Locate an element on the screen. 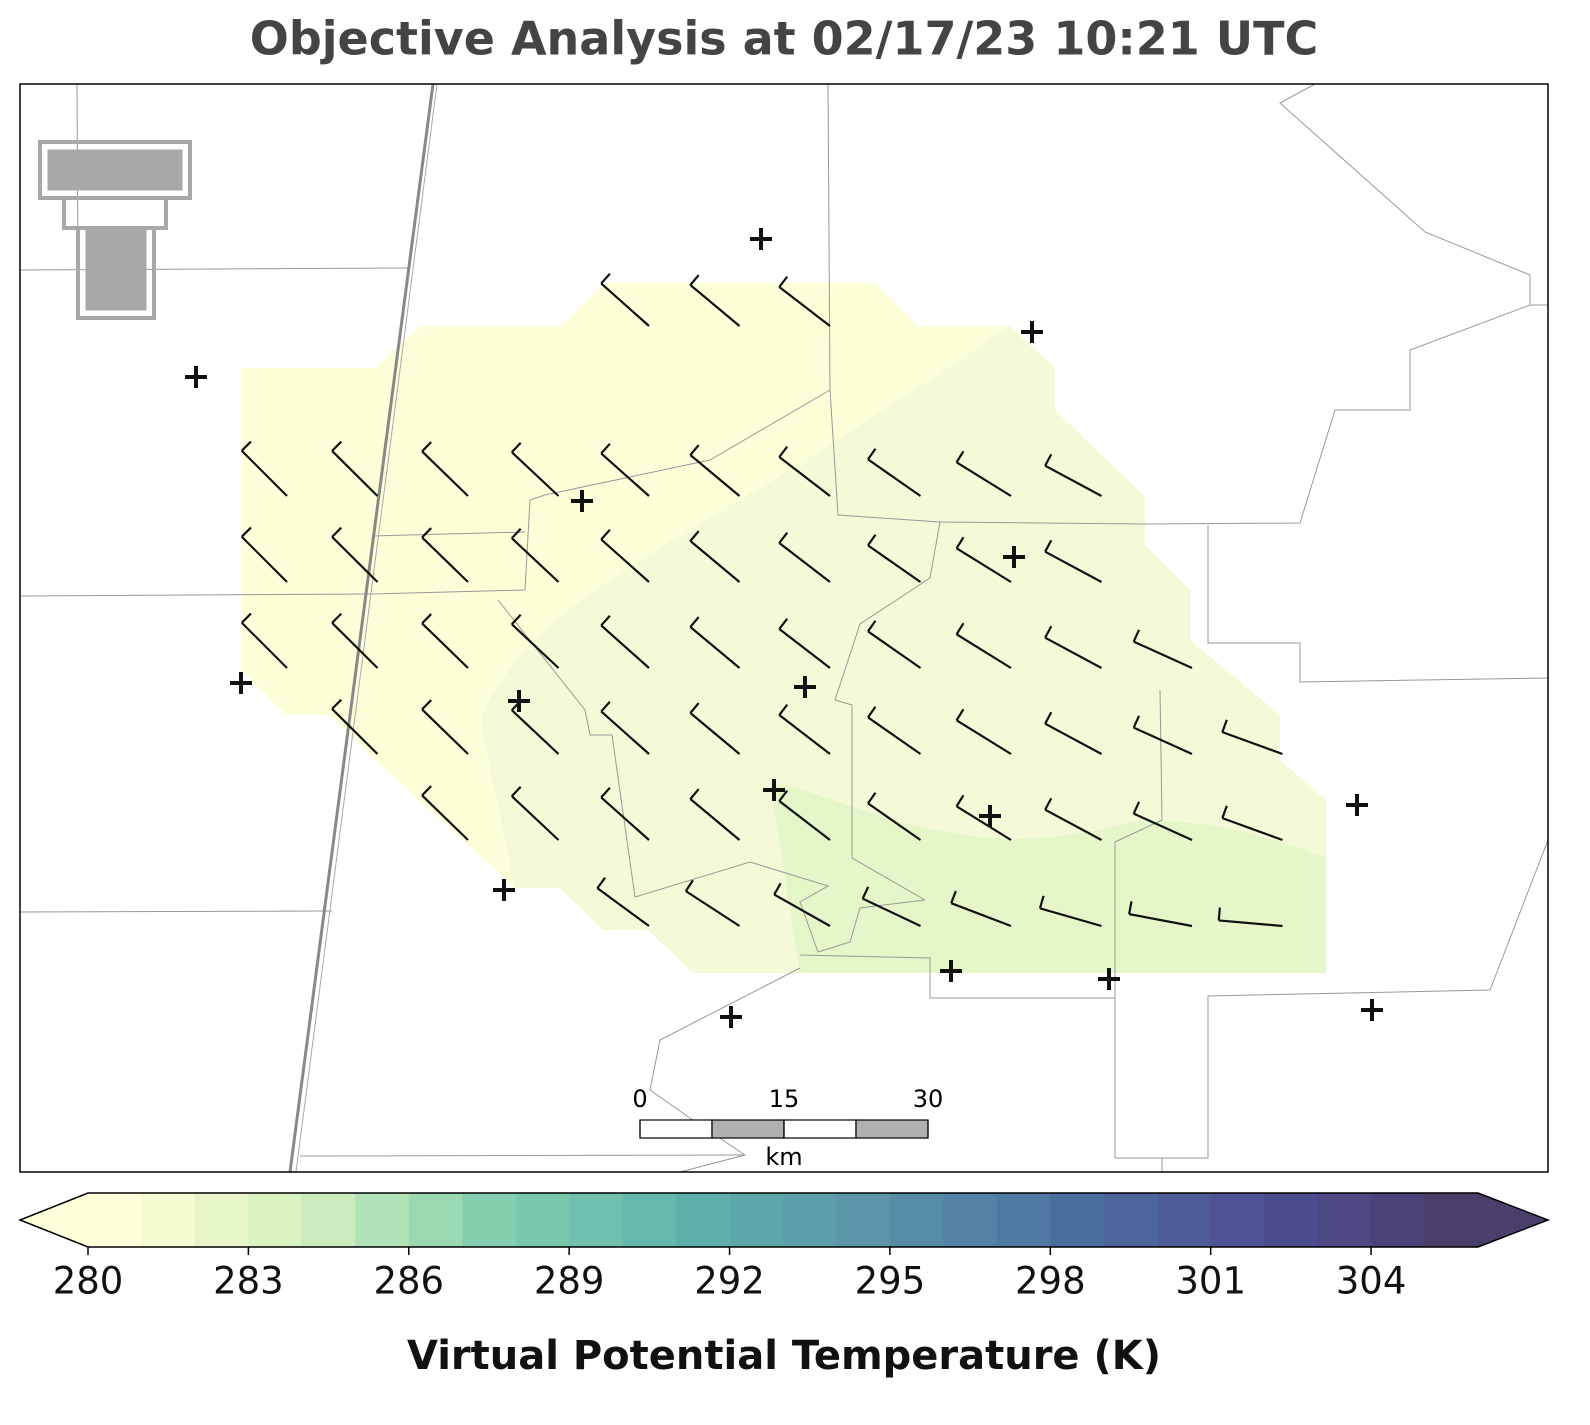  colorbar-outline is located at coordinates (784, 1220).